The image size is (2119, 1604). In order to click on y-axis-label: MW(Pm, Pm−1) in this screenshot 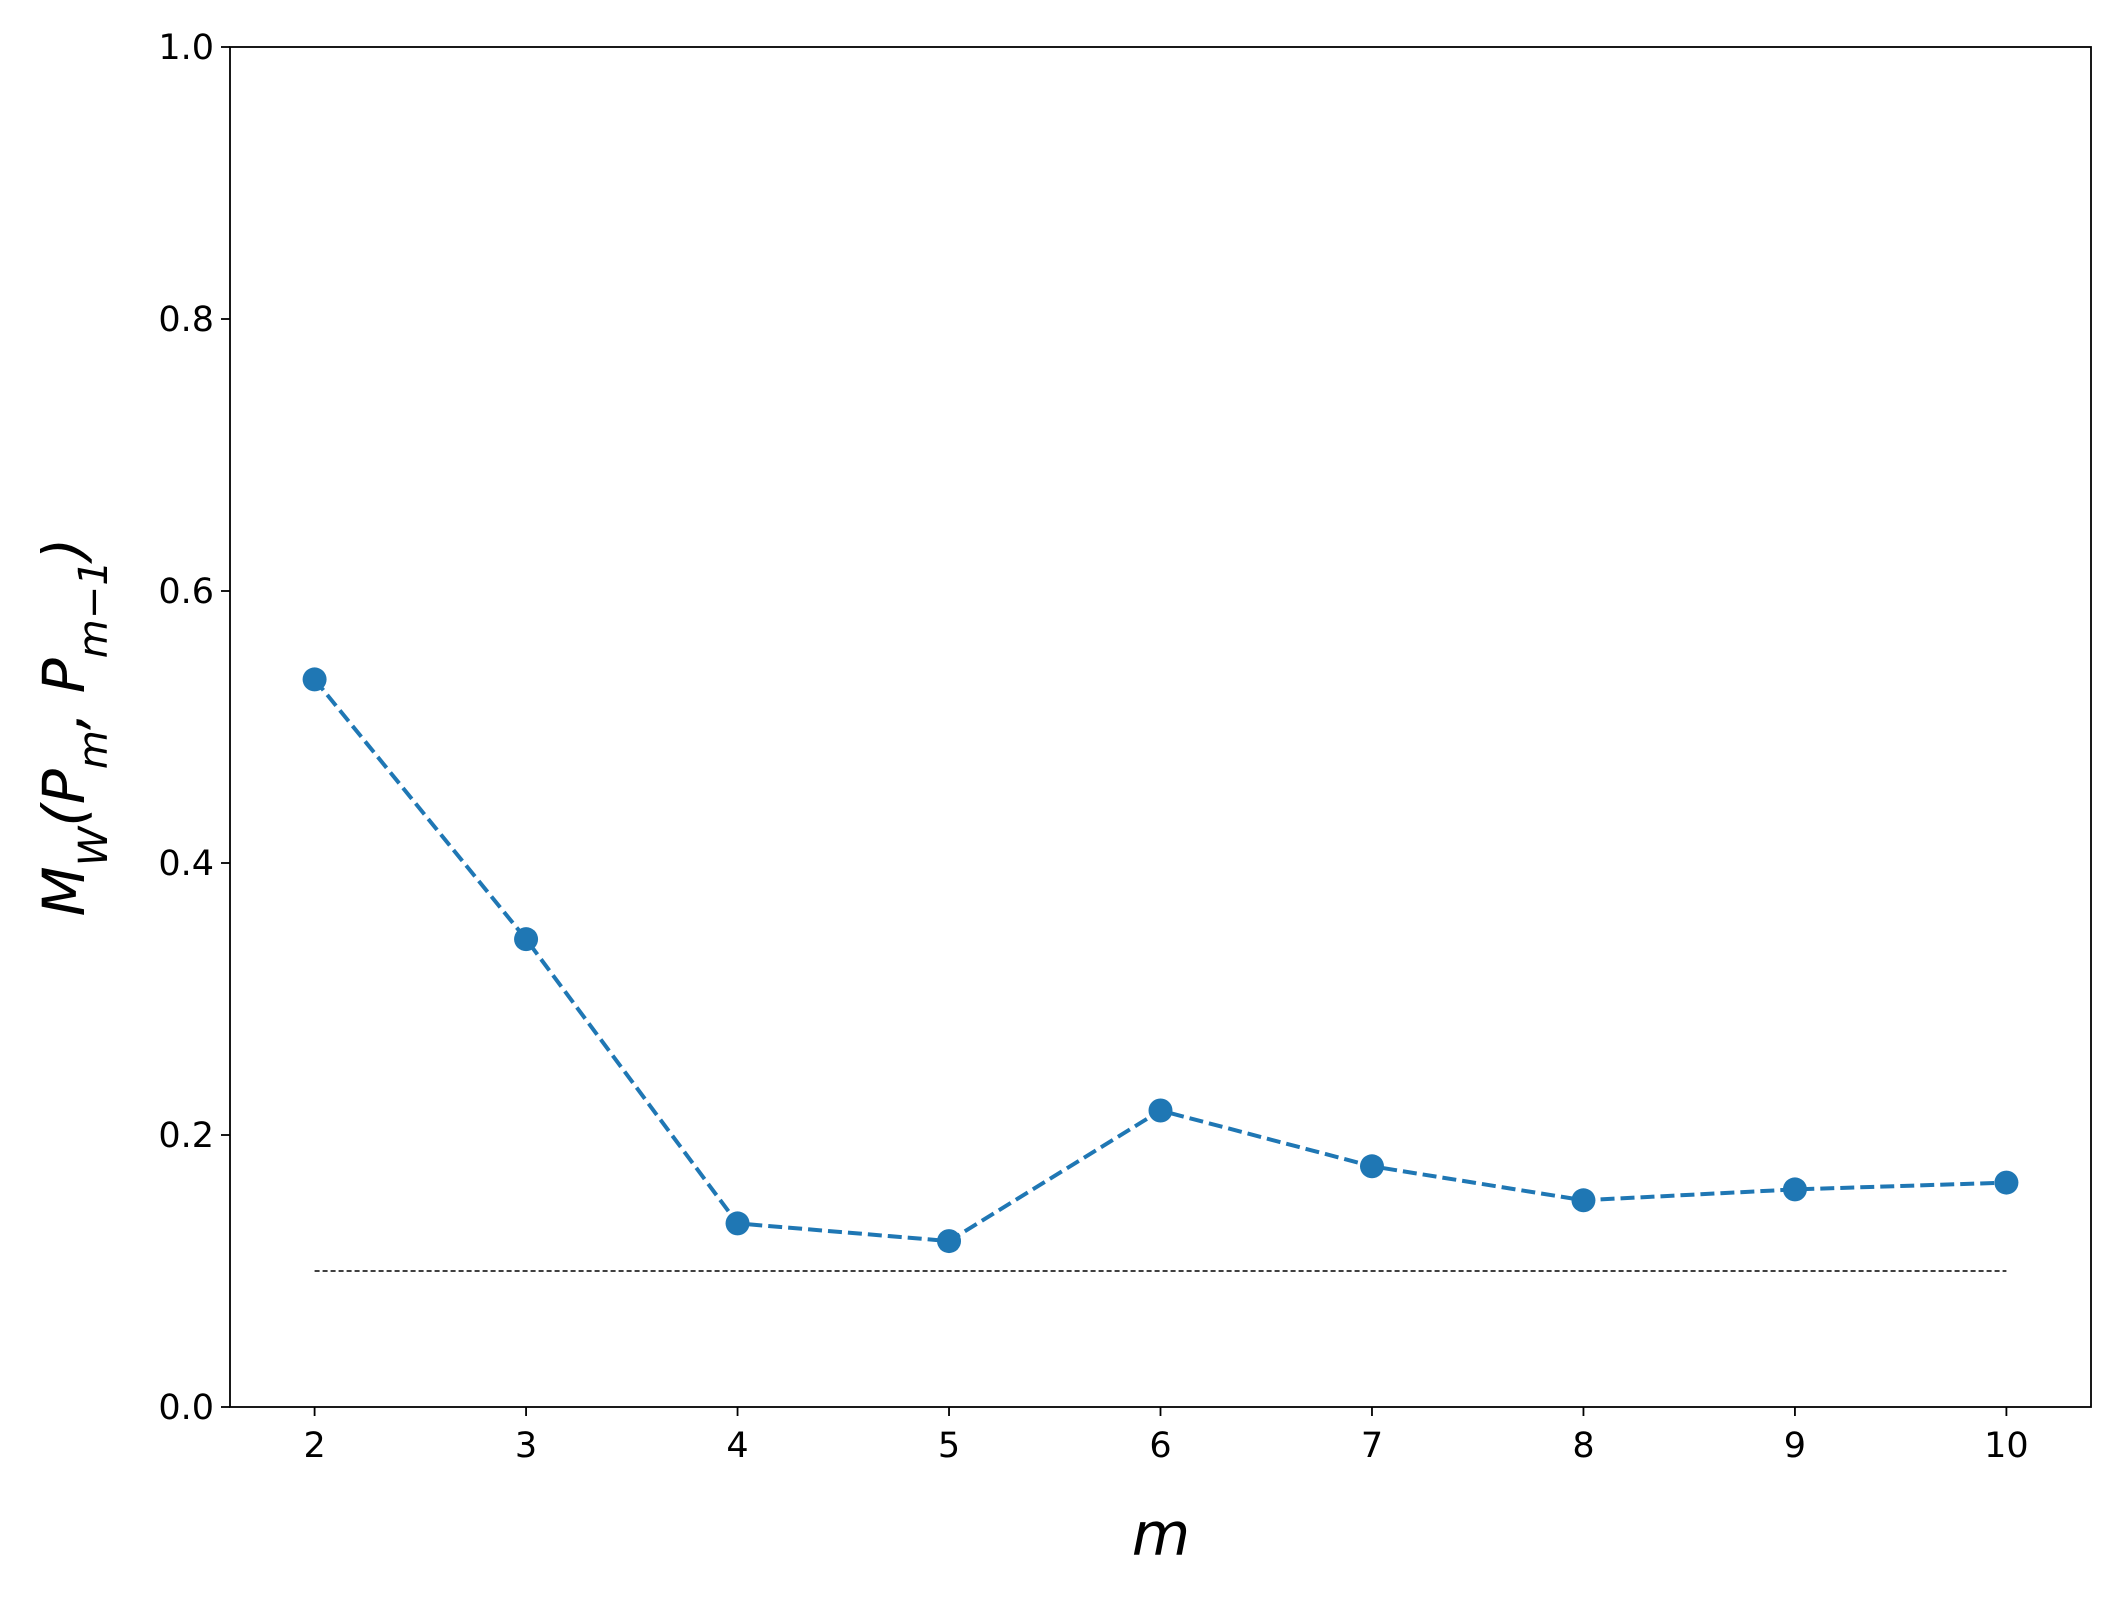, I will do `click(73, 727)`.